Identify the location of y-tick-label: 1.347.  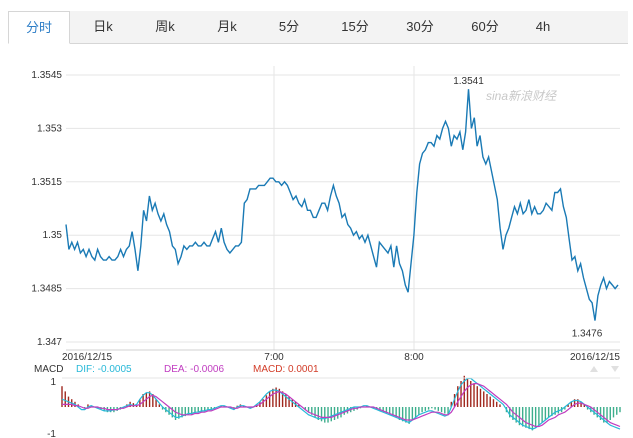
(49, 342).